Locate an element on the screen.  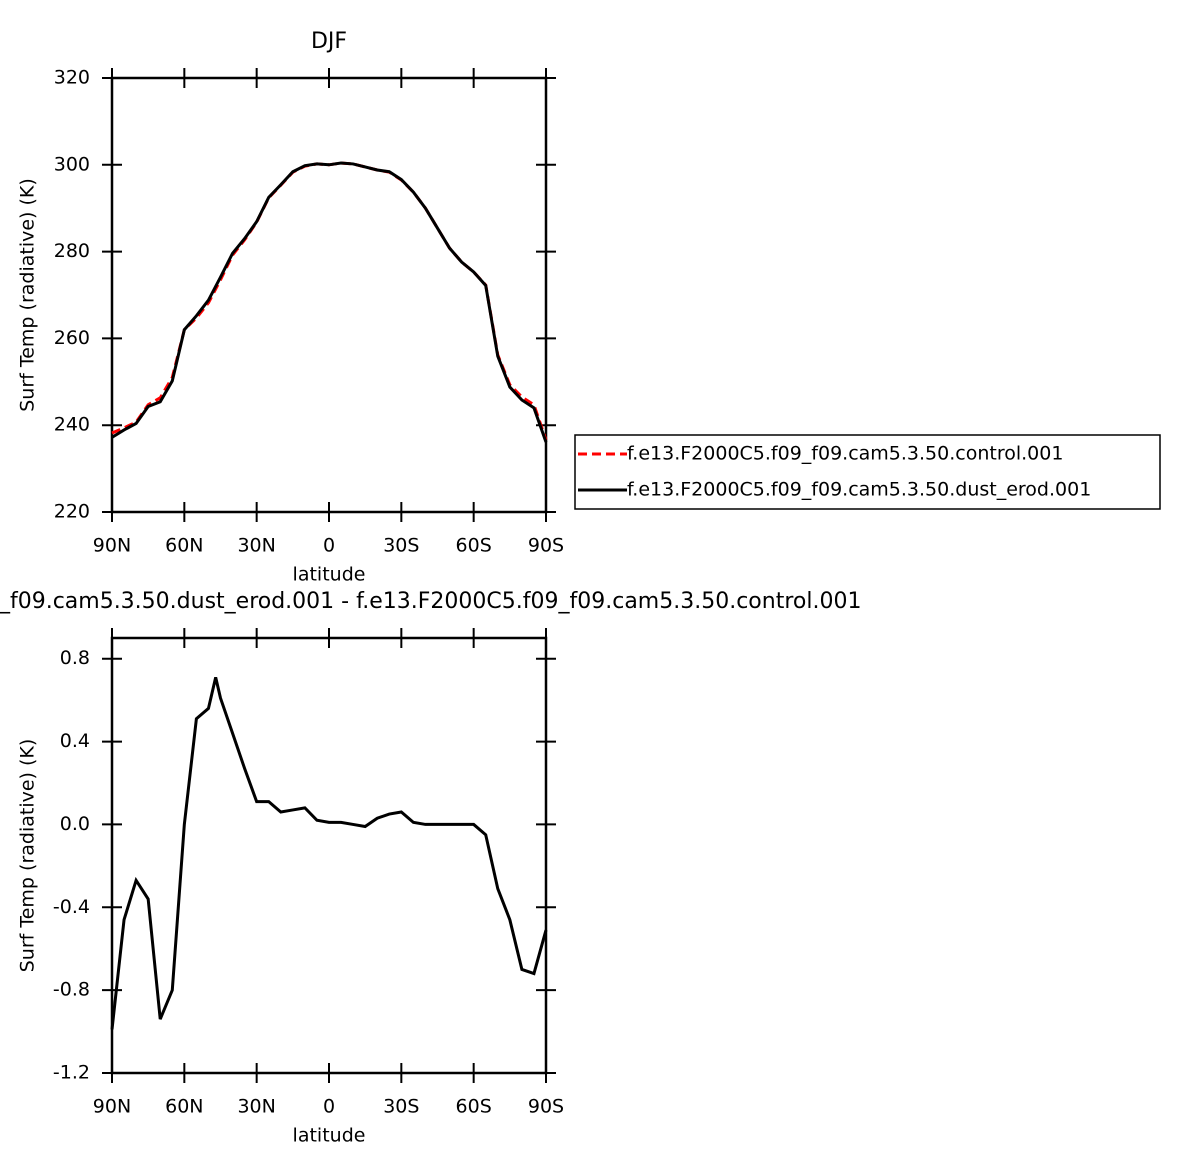
legend-box is located at coordinates (867, 472).